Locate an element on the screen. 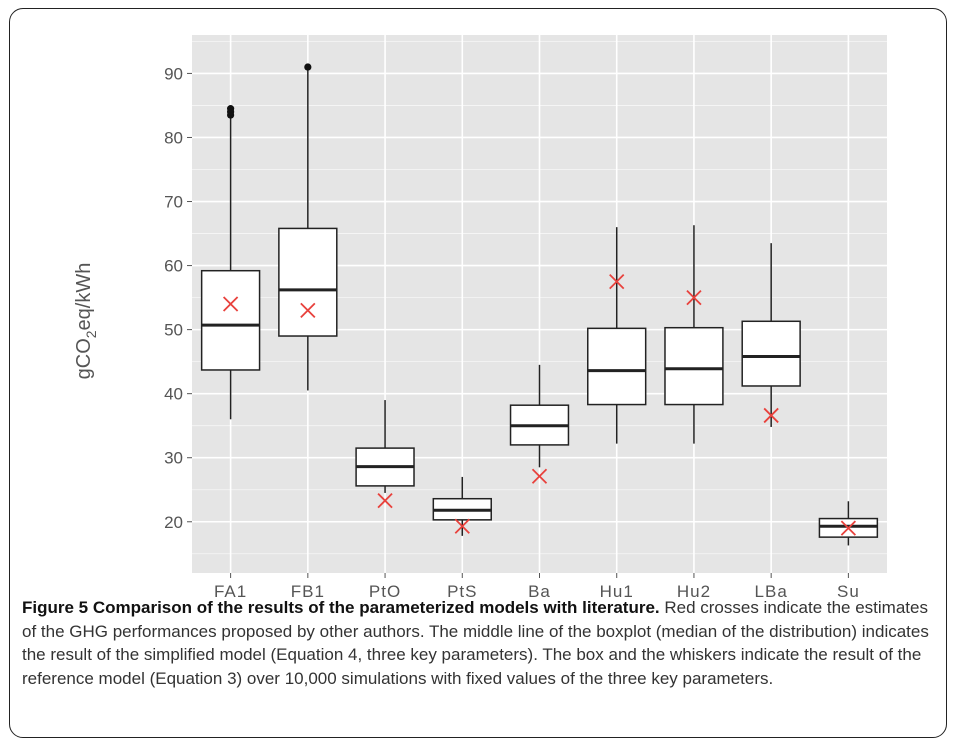 The width and height of the screenshot is (958, 748). y-tick-label: 60 is located at coordinates (173, 266).